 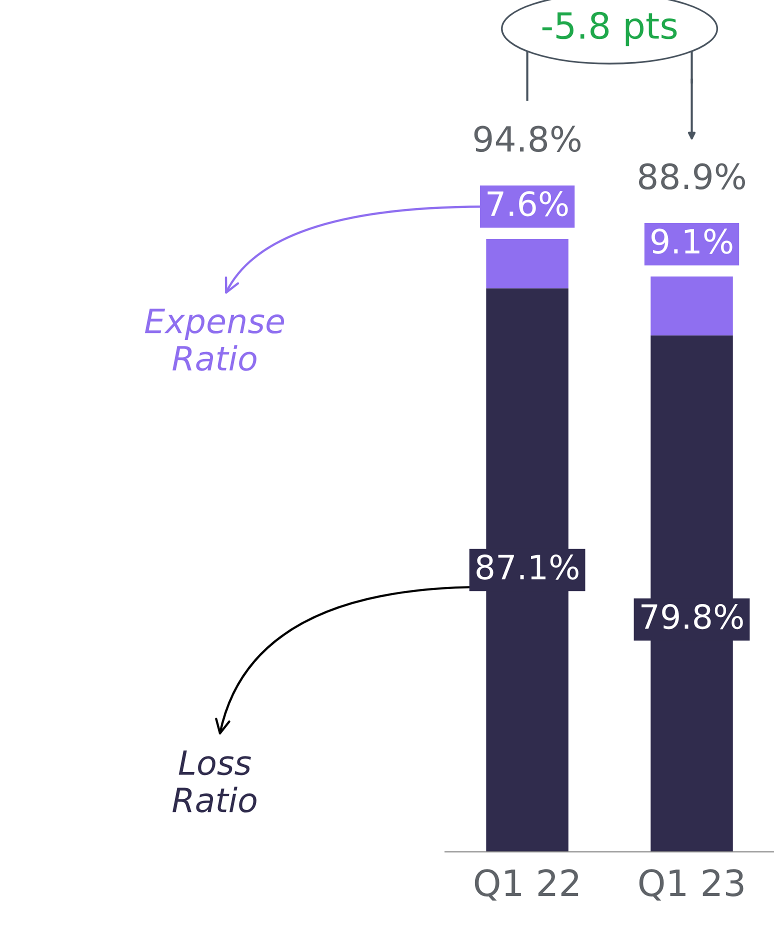 I want to click on legend-label: Expense Ratio, so click(x=214, y=339).